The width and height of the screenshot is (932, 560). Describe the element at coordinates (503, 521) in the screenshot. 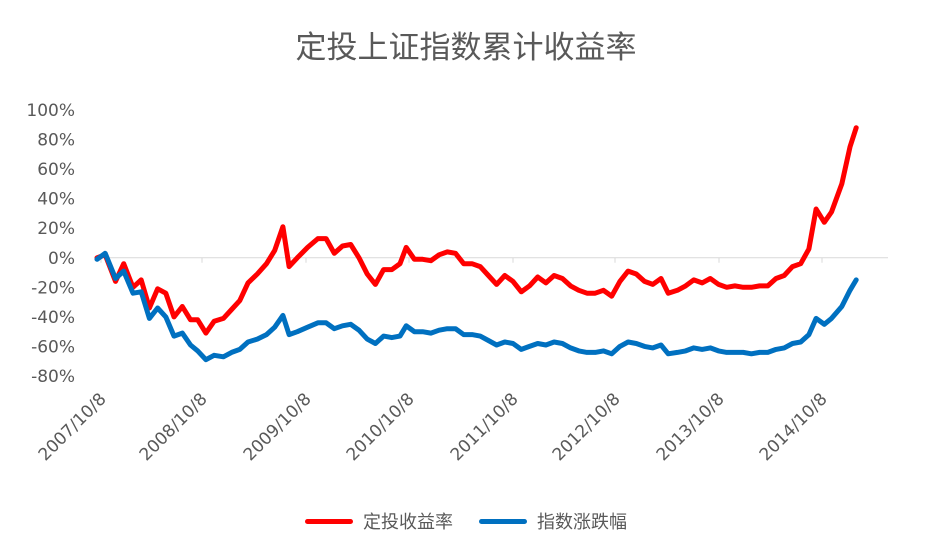

I see `legend-swatch-blue` at that location.